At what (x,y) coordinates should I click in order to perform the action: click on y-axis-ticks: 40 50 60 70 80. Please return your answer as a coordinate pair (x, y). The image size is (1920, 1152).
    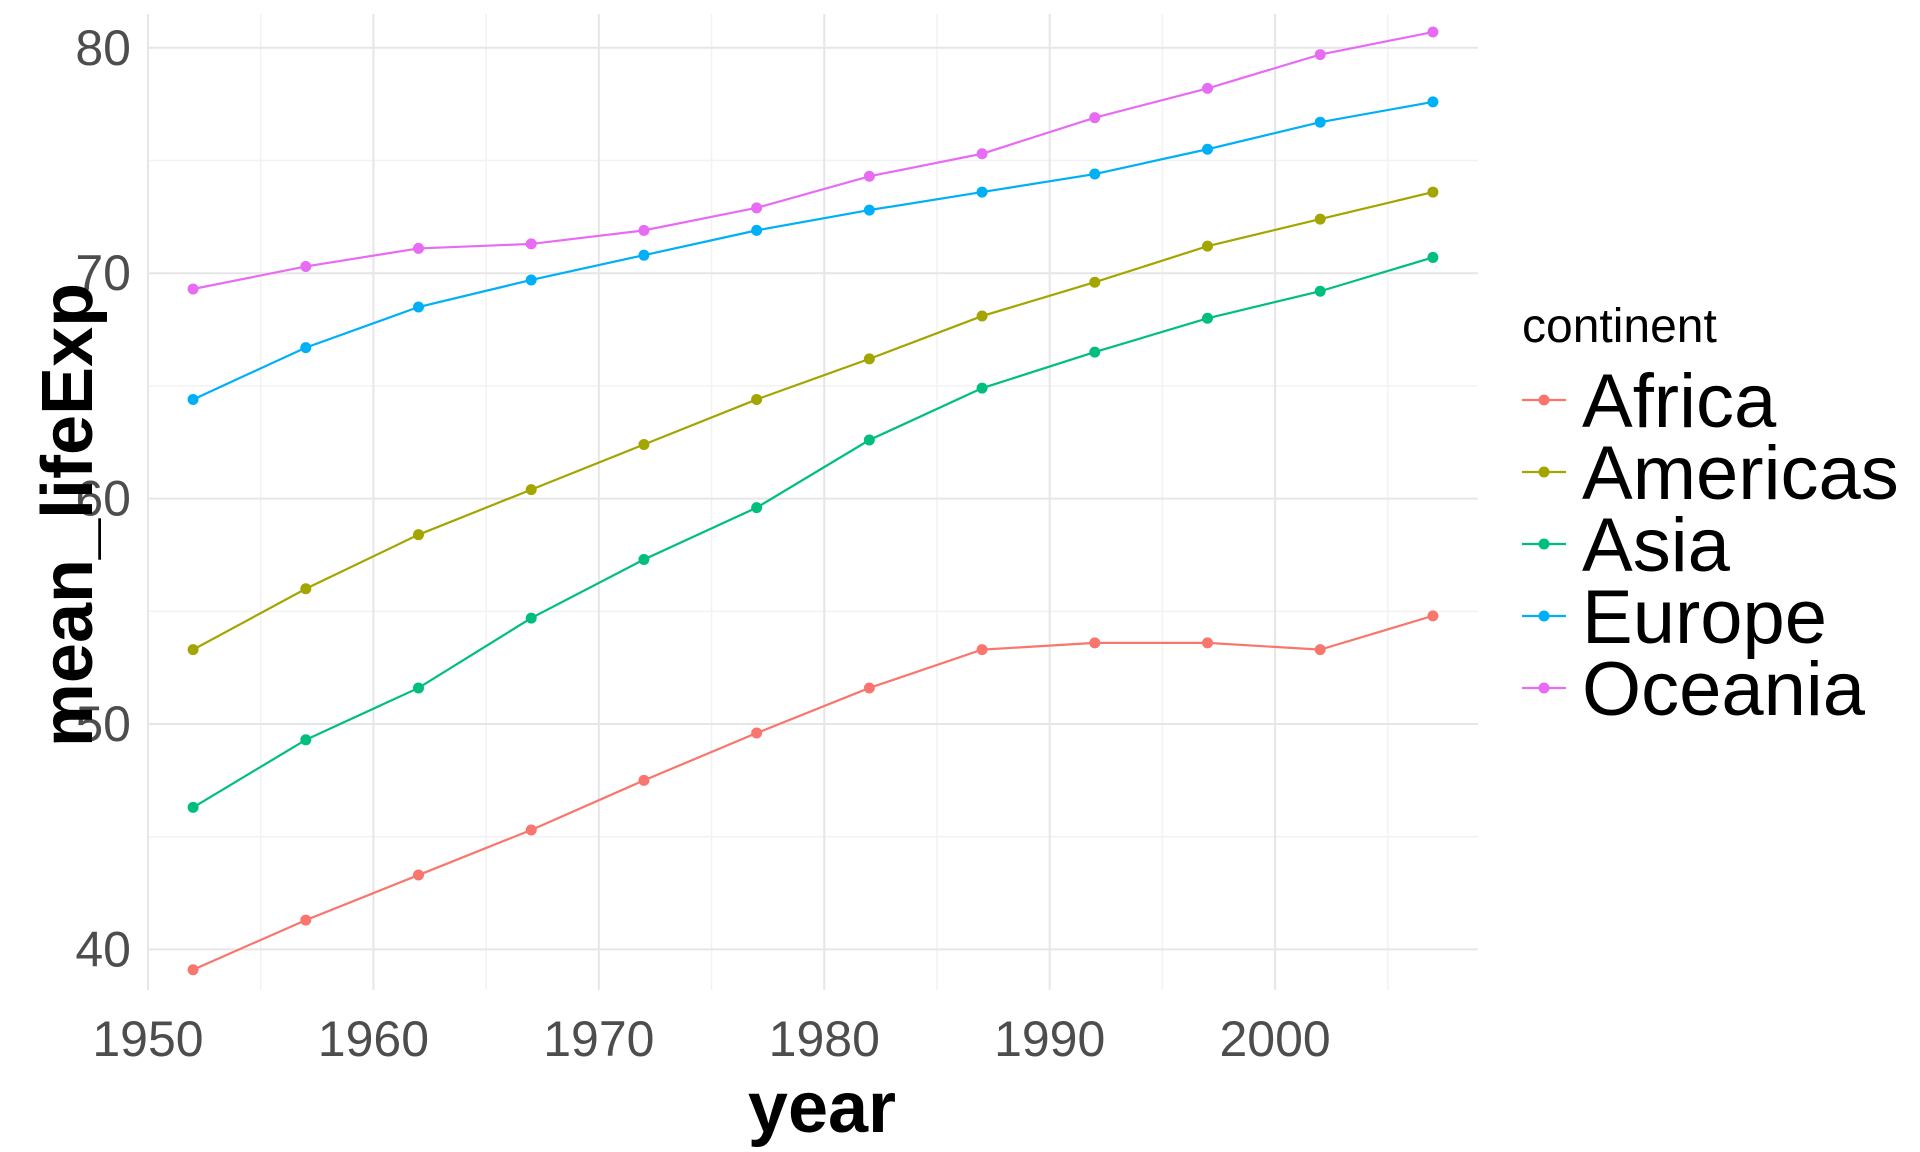
    Looking at the image, I should click on (103, 499).